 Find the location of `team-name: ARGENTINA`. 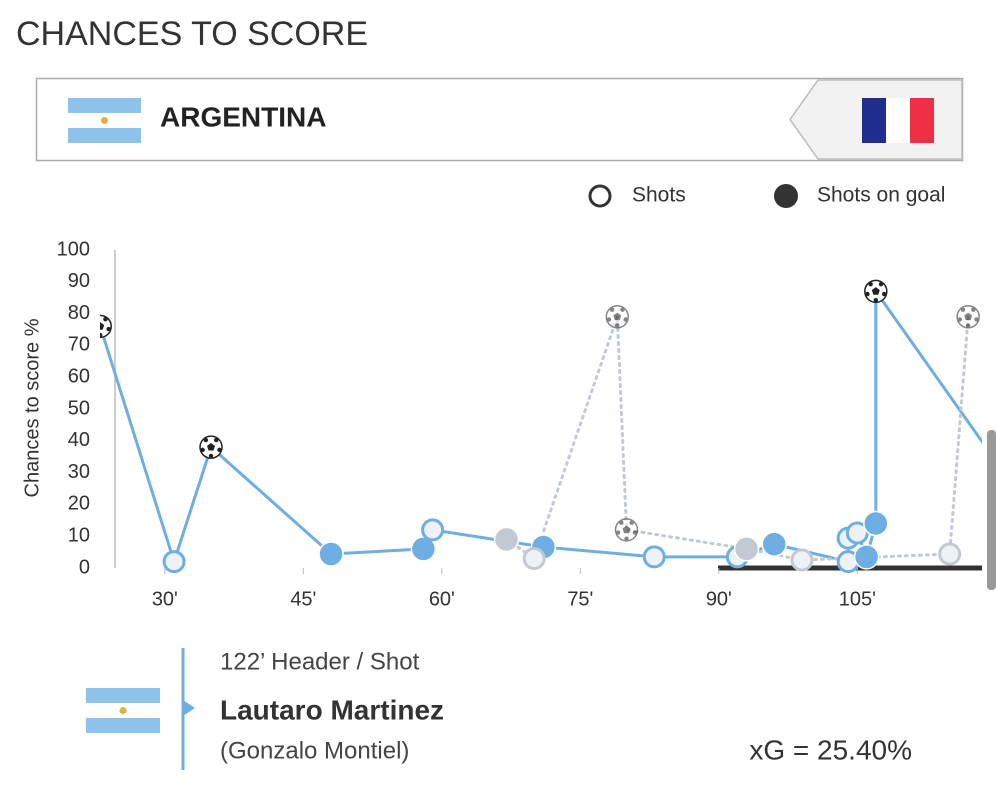

team-name: ARGENTINA is located at coordinates (243, 116).